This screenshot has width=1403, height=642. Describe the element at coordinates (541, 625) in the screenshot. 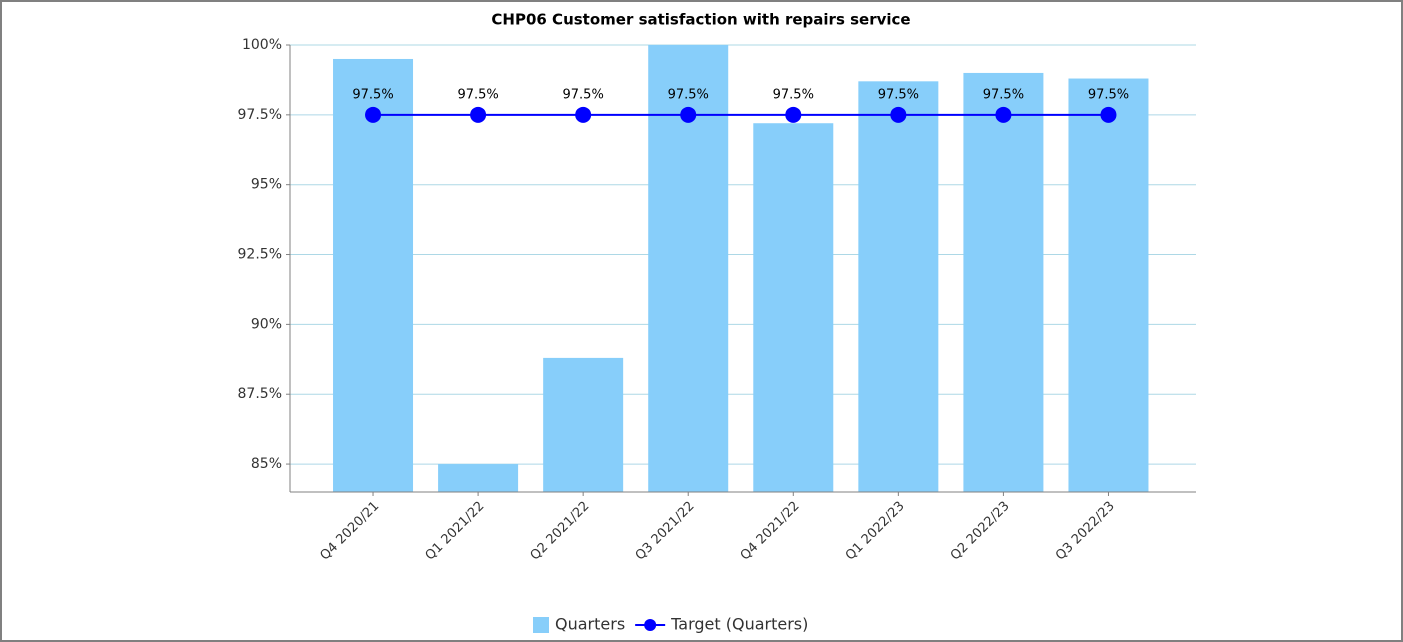

I see `legend-swatch` at that location.